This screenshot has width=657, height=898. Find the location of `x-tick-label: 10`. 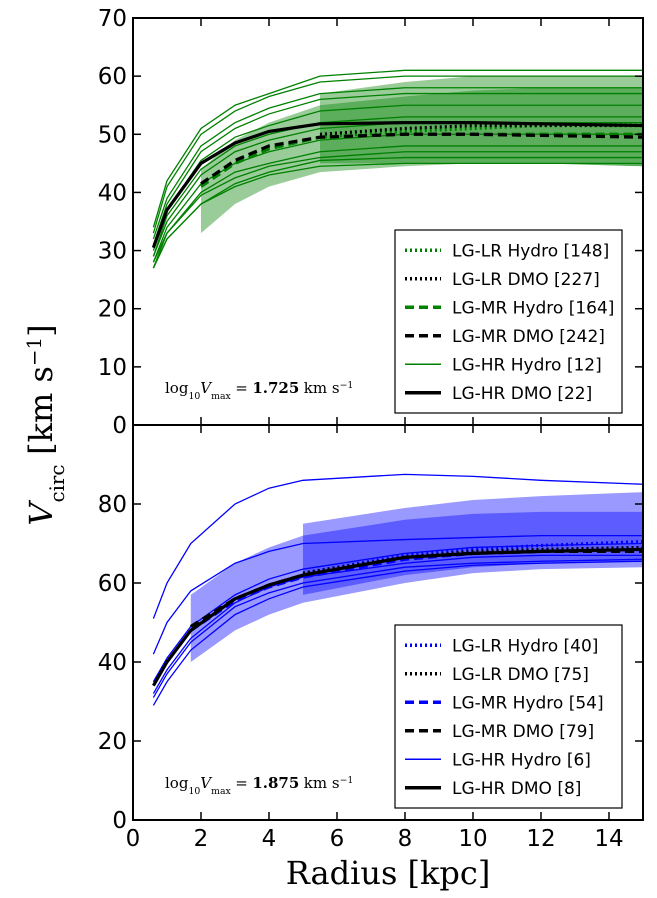

x-tick-label: 10 is located at coordinates (472, 839).